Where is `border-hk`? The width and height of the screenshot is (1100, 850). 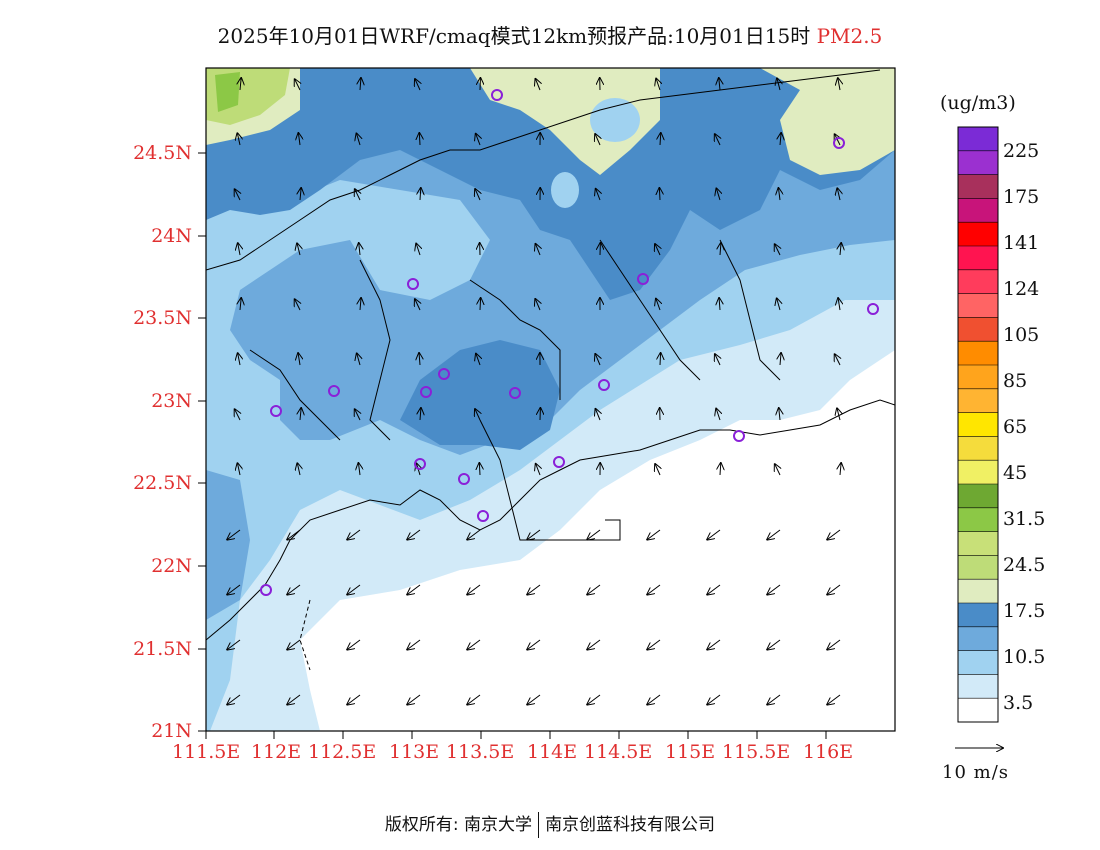 border-hk is located at coordinates (550, 480).